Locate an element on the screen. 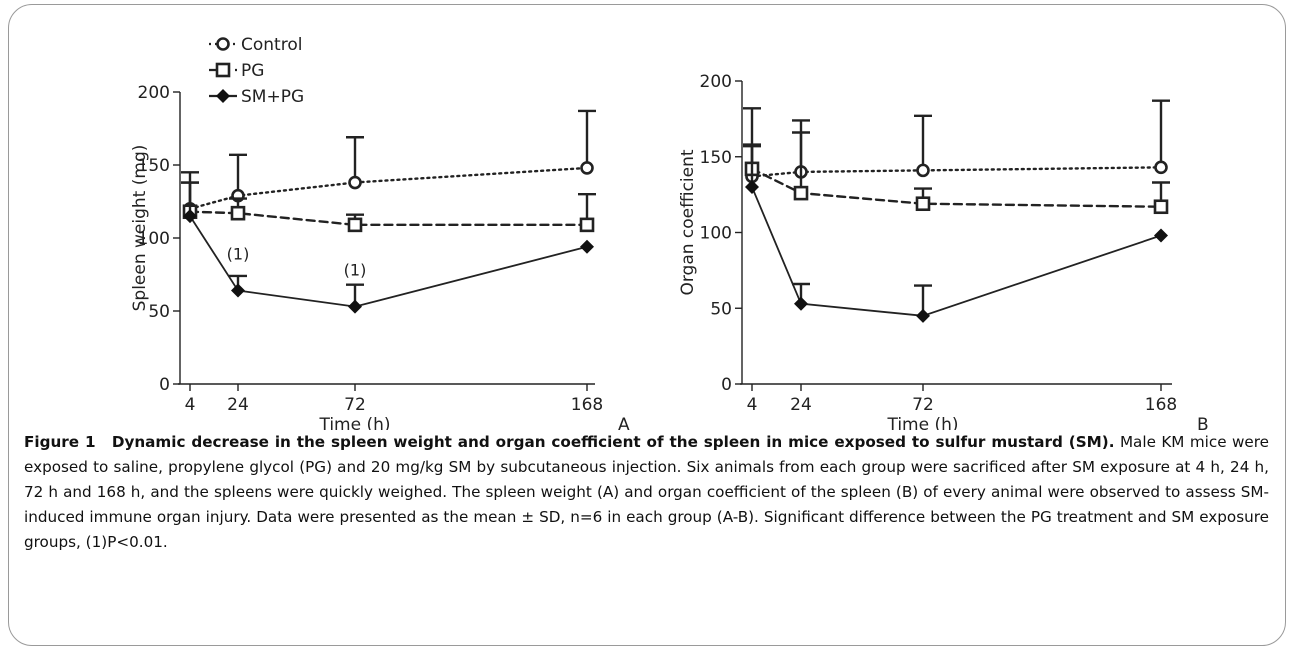 This screenshot has height=652, width=1292. panel-label: A is located at coordinates (624, 422).